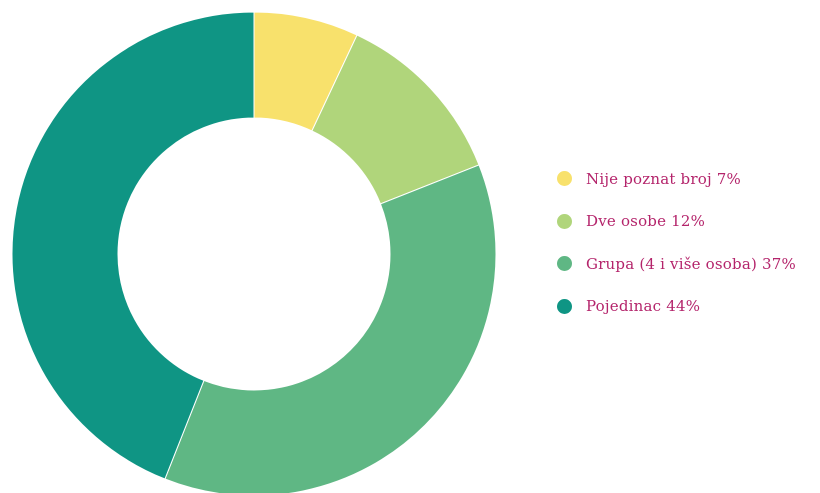 This screenshot has width=820, height=493. I want to click on legend-item-dve-osobe: Dve osobe 12%, so click(676, 221).